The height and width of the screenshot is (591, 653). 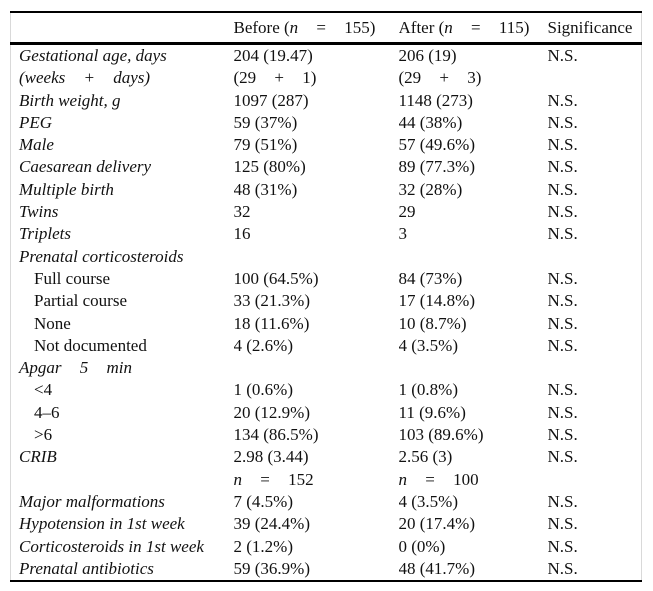 I want to click on column-header-before: Before (n = 155), so click(x=316, y=28).